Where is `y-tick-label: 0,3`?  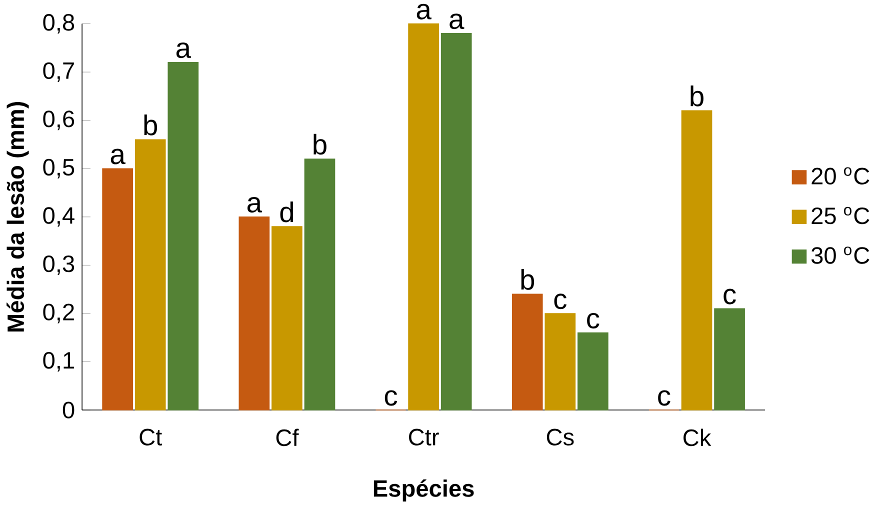
y-tick-label: 0,3 is located at coordinates (58, 265).